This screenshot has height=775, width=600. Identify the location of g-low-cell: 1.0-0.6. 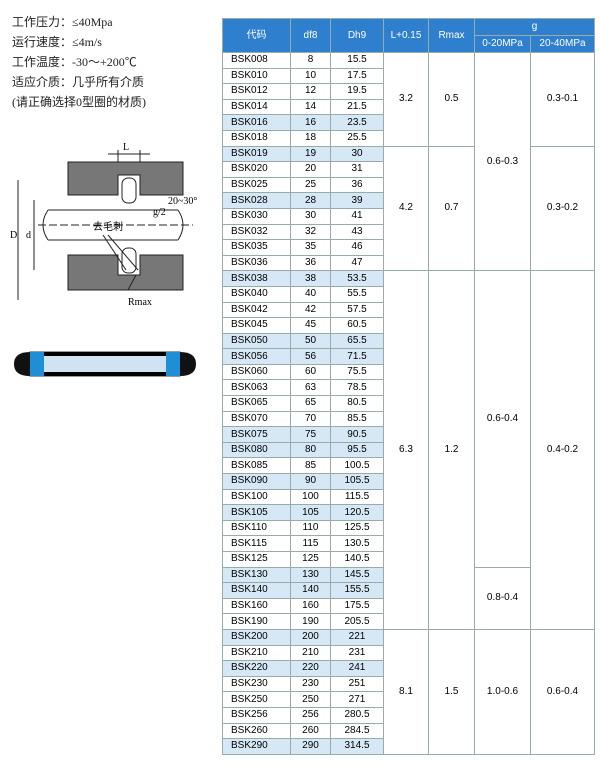
(502, 691).